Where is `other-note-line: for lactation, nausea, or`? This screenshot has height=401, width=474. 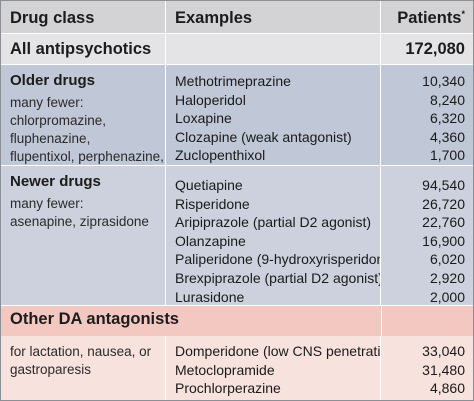 other-note-line: for lactation, nausea, or is located at coordinates (81, 351).